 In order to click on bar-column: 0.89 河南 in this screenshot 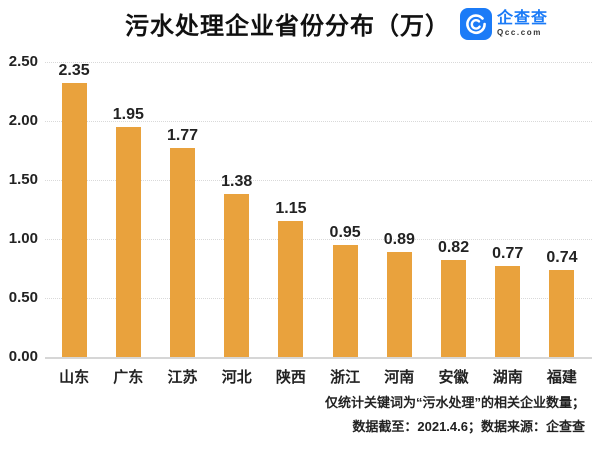, I will do `click(399, 224)`.